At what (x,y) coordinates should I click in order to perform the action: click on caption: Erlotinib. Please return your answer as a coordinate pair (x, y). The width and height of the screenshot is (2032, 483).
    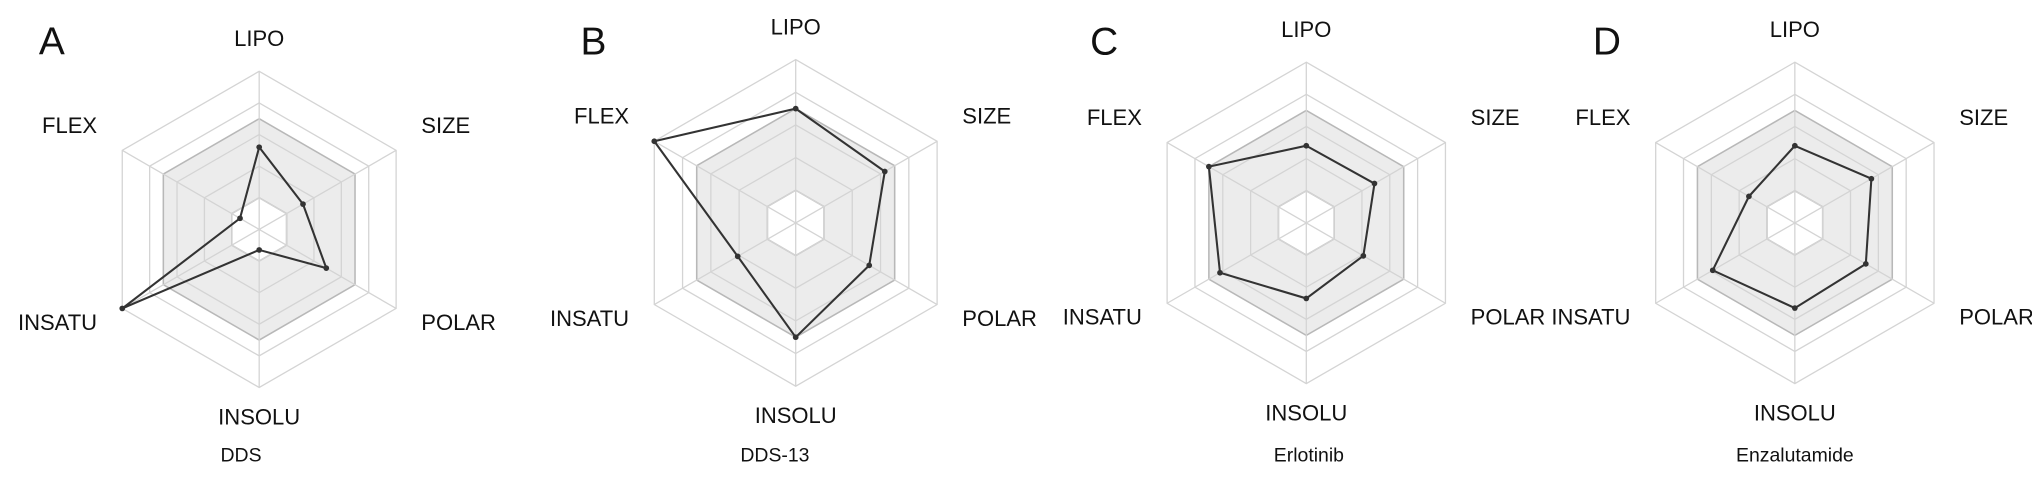
    Looking at the image, I should click on (1309, 455).